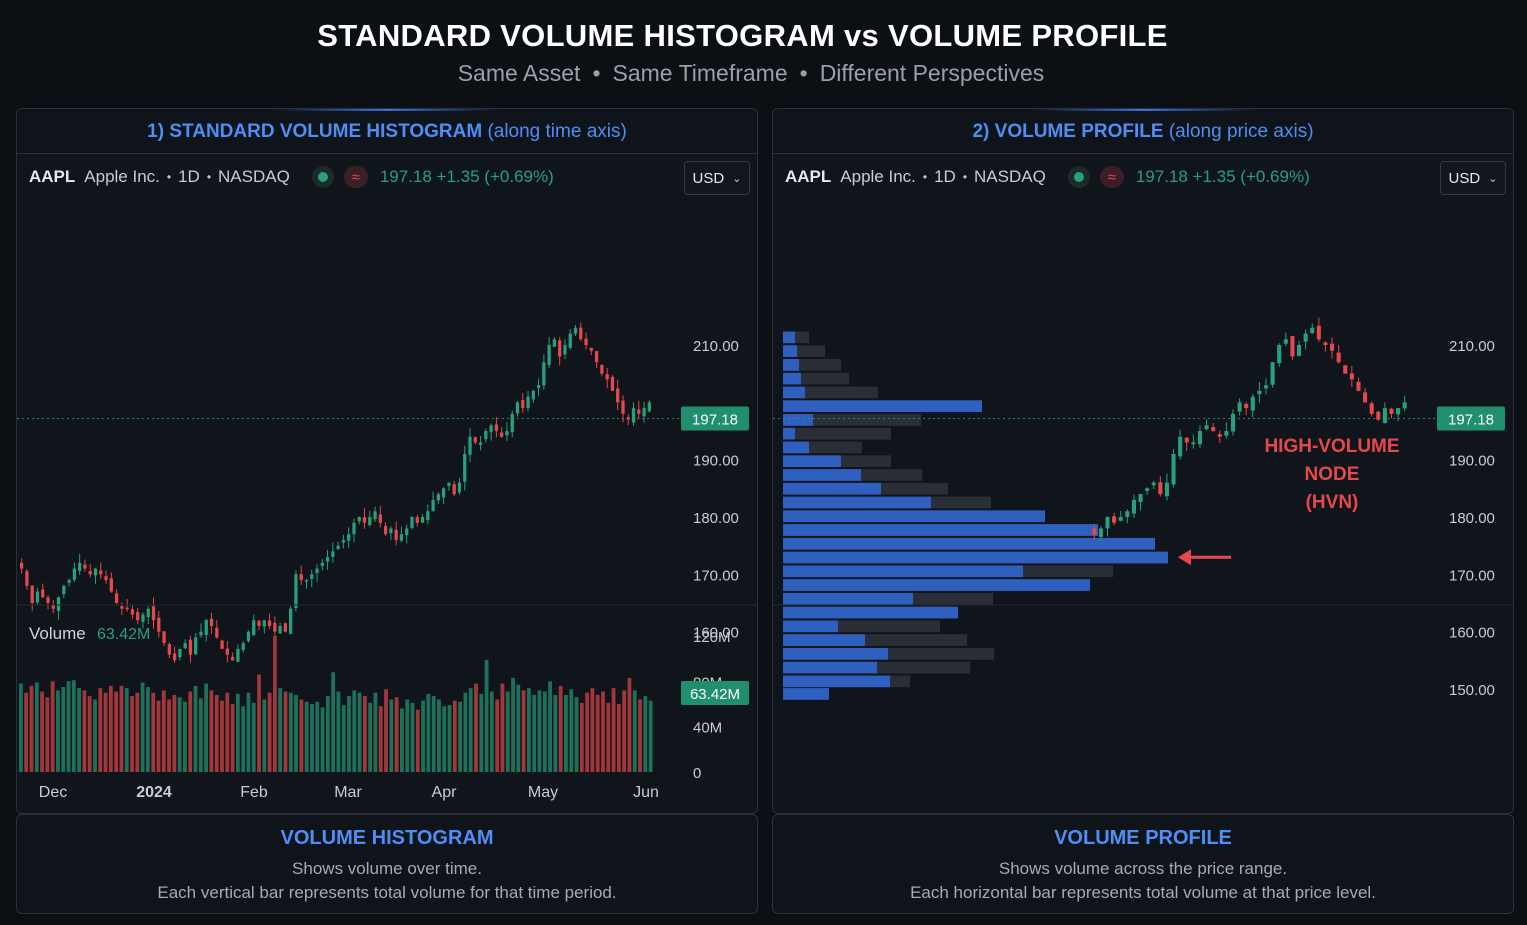 The height and width of the screenshot is (925, 1527). I want to click on time-tick-label: May, so click(543, 792).